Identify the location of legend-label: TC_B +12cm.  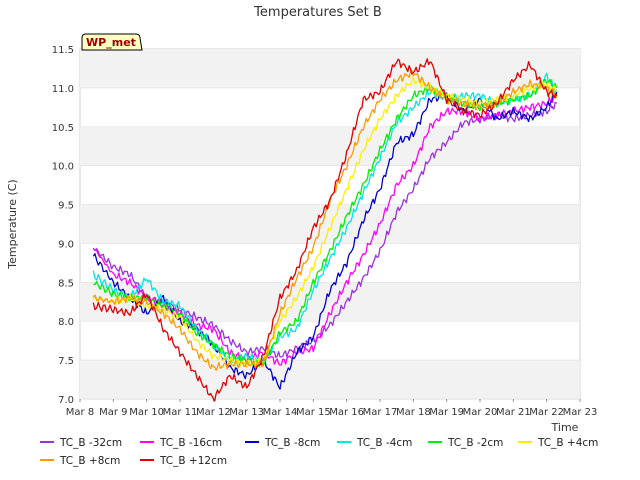
(193, 461).